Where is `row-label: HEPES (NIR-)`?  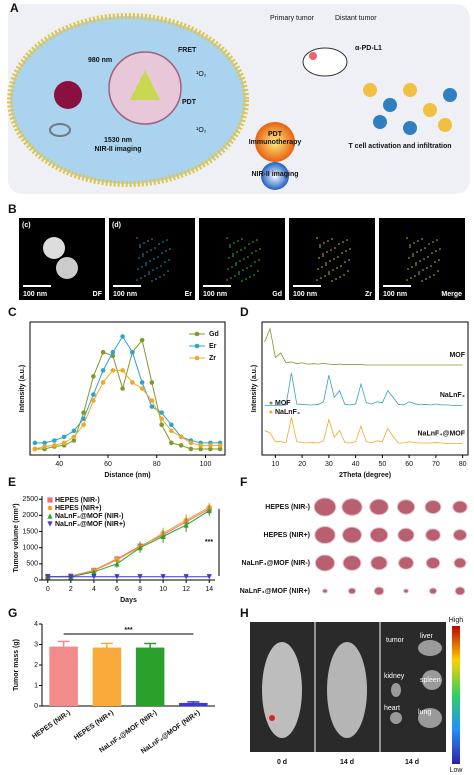 row-label: HEPES (NIR-) is located at coordinates (287, 507).